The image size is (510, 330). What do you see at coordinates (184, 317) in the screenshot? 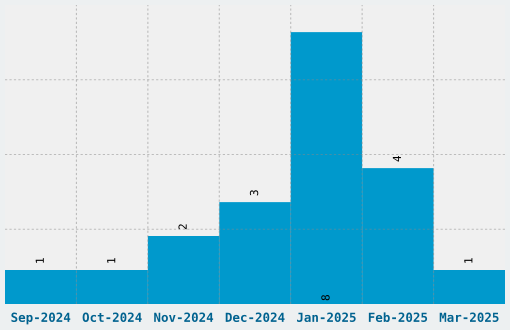
I see `x-tick-label: Nov-2024` at bounding box center [184, 317].